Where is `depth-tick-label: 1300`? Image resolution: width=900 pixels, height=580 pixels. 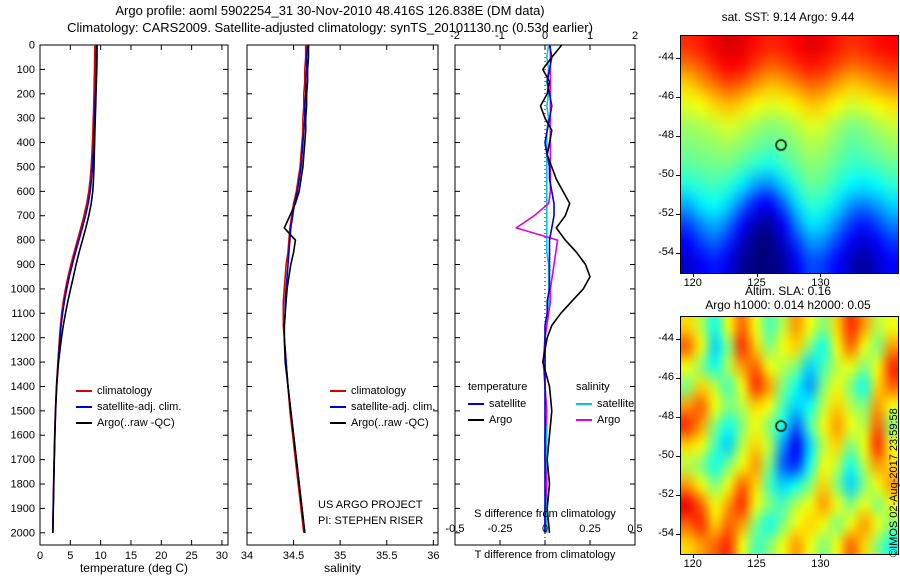
depth-tick-label: 1300 is located at coordinates (23, 363).